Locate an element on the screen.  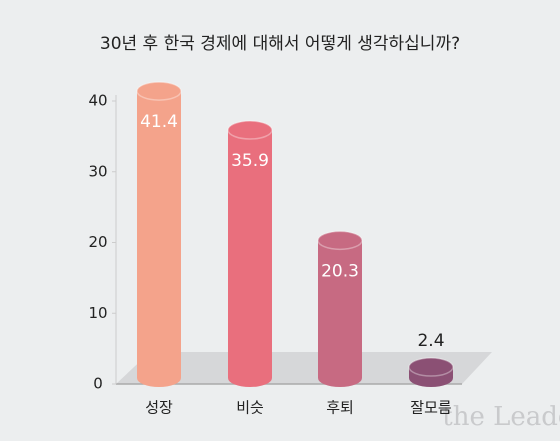
x-tick-label: 후퇴 is located at coordinates (340, 408).